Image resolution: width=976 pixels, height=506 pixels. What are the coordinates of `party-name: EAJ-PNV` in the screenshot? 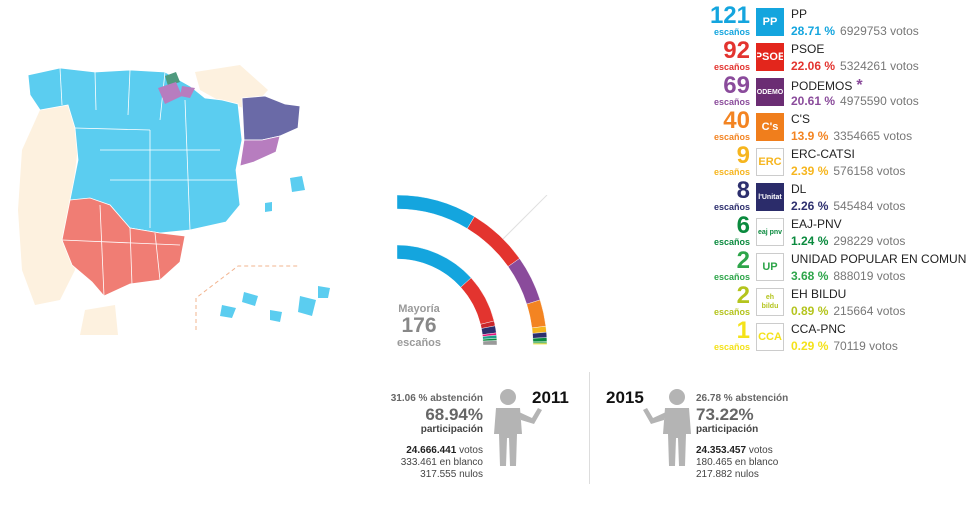 It's located at (816, 224).